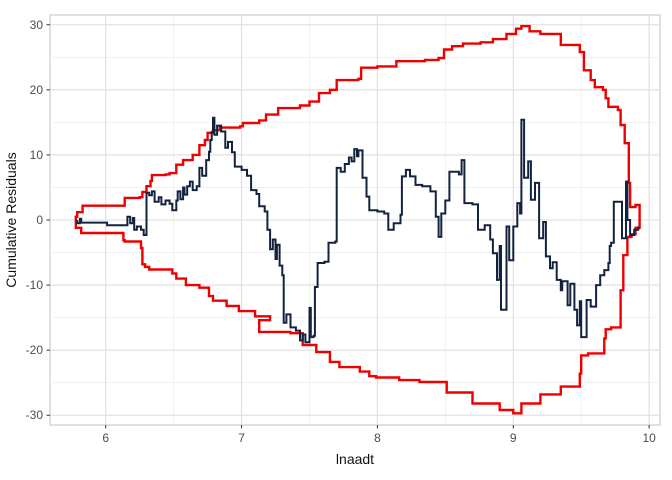 This screenshot has height=480, width=672. Describe the element at coordinates (35, 350) in the screenshot. I see `y-tick-label: -20` at that location.